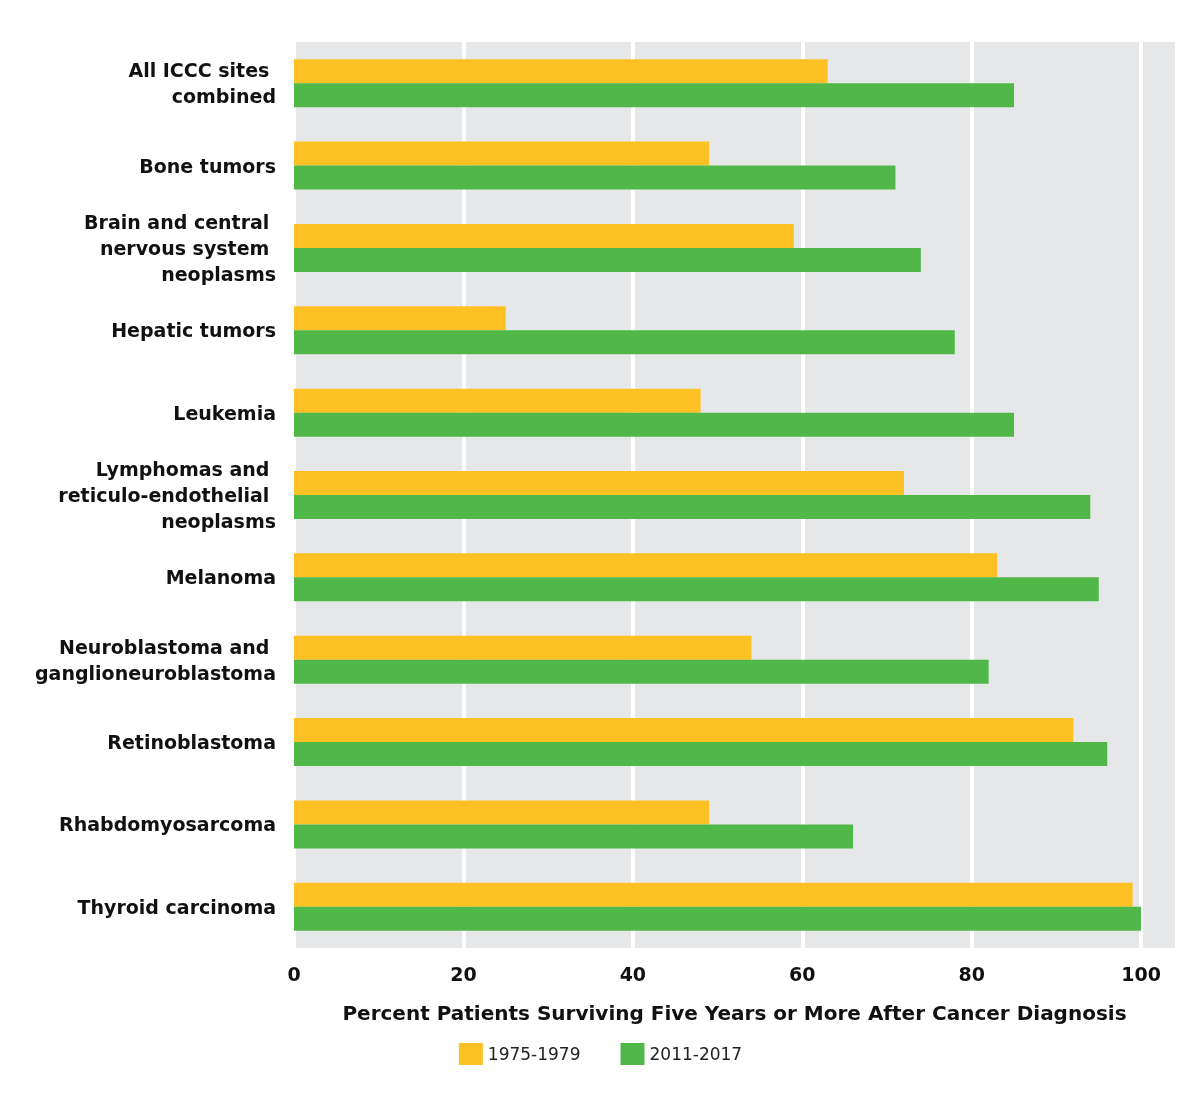  Describe the element at coordinates (180, 247) in the screenshot. I see `y-tick-label: Brain and central nervous system neoplasms` at that location.